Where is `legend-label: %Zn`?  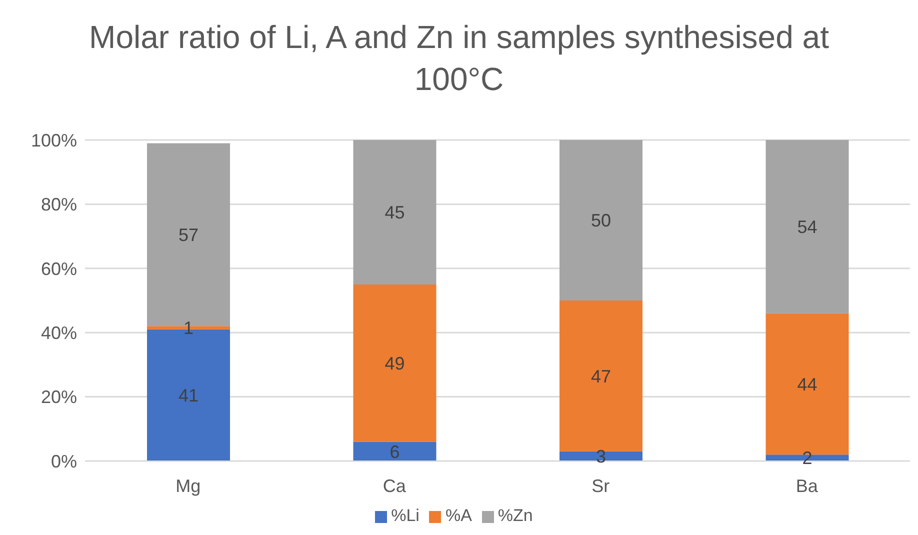 legend-label: %Zn is located at coordinates (515, 515).